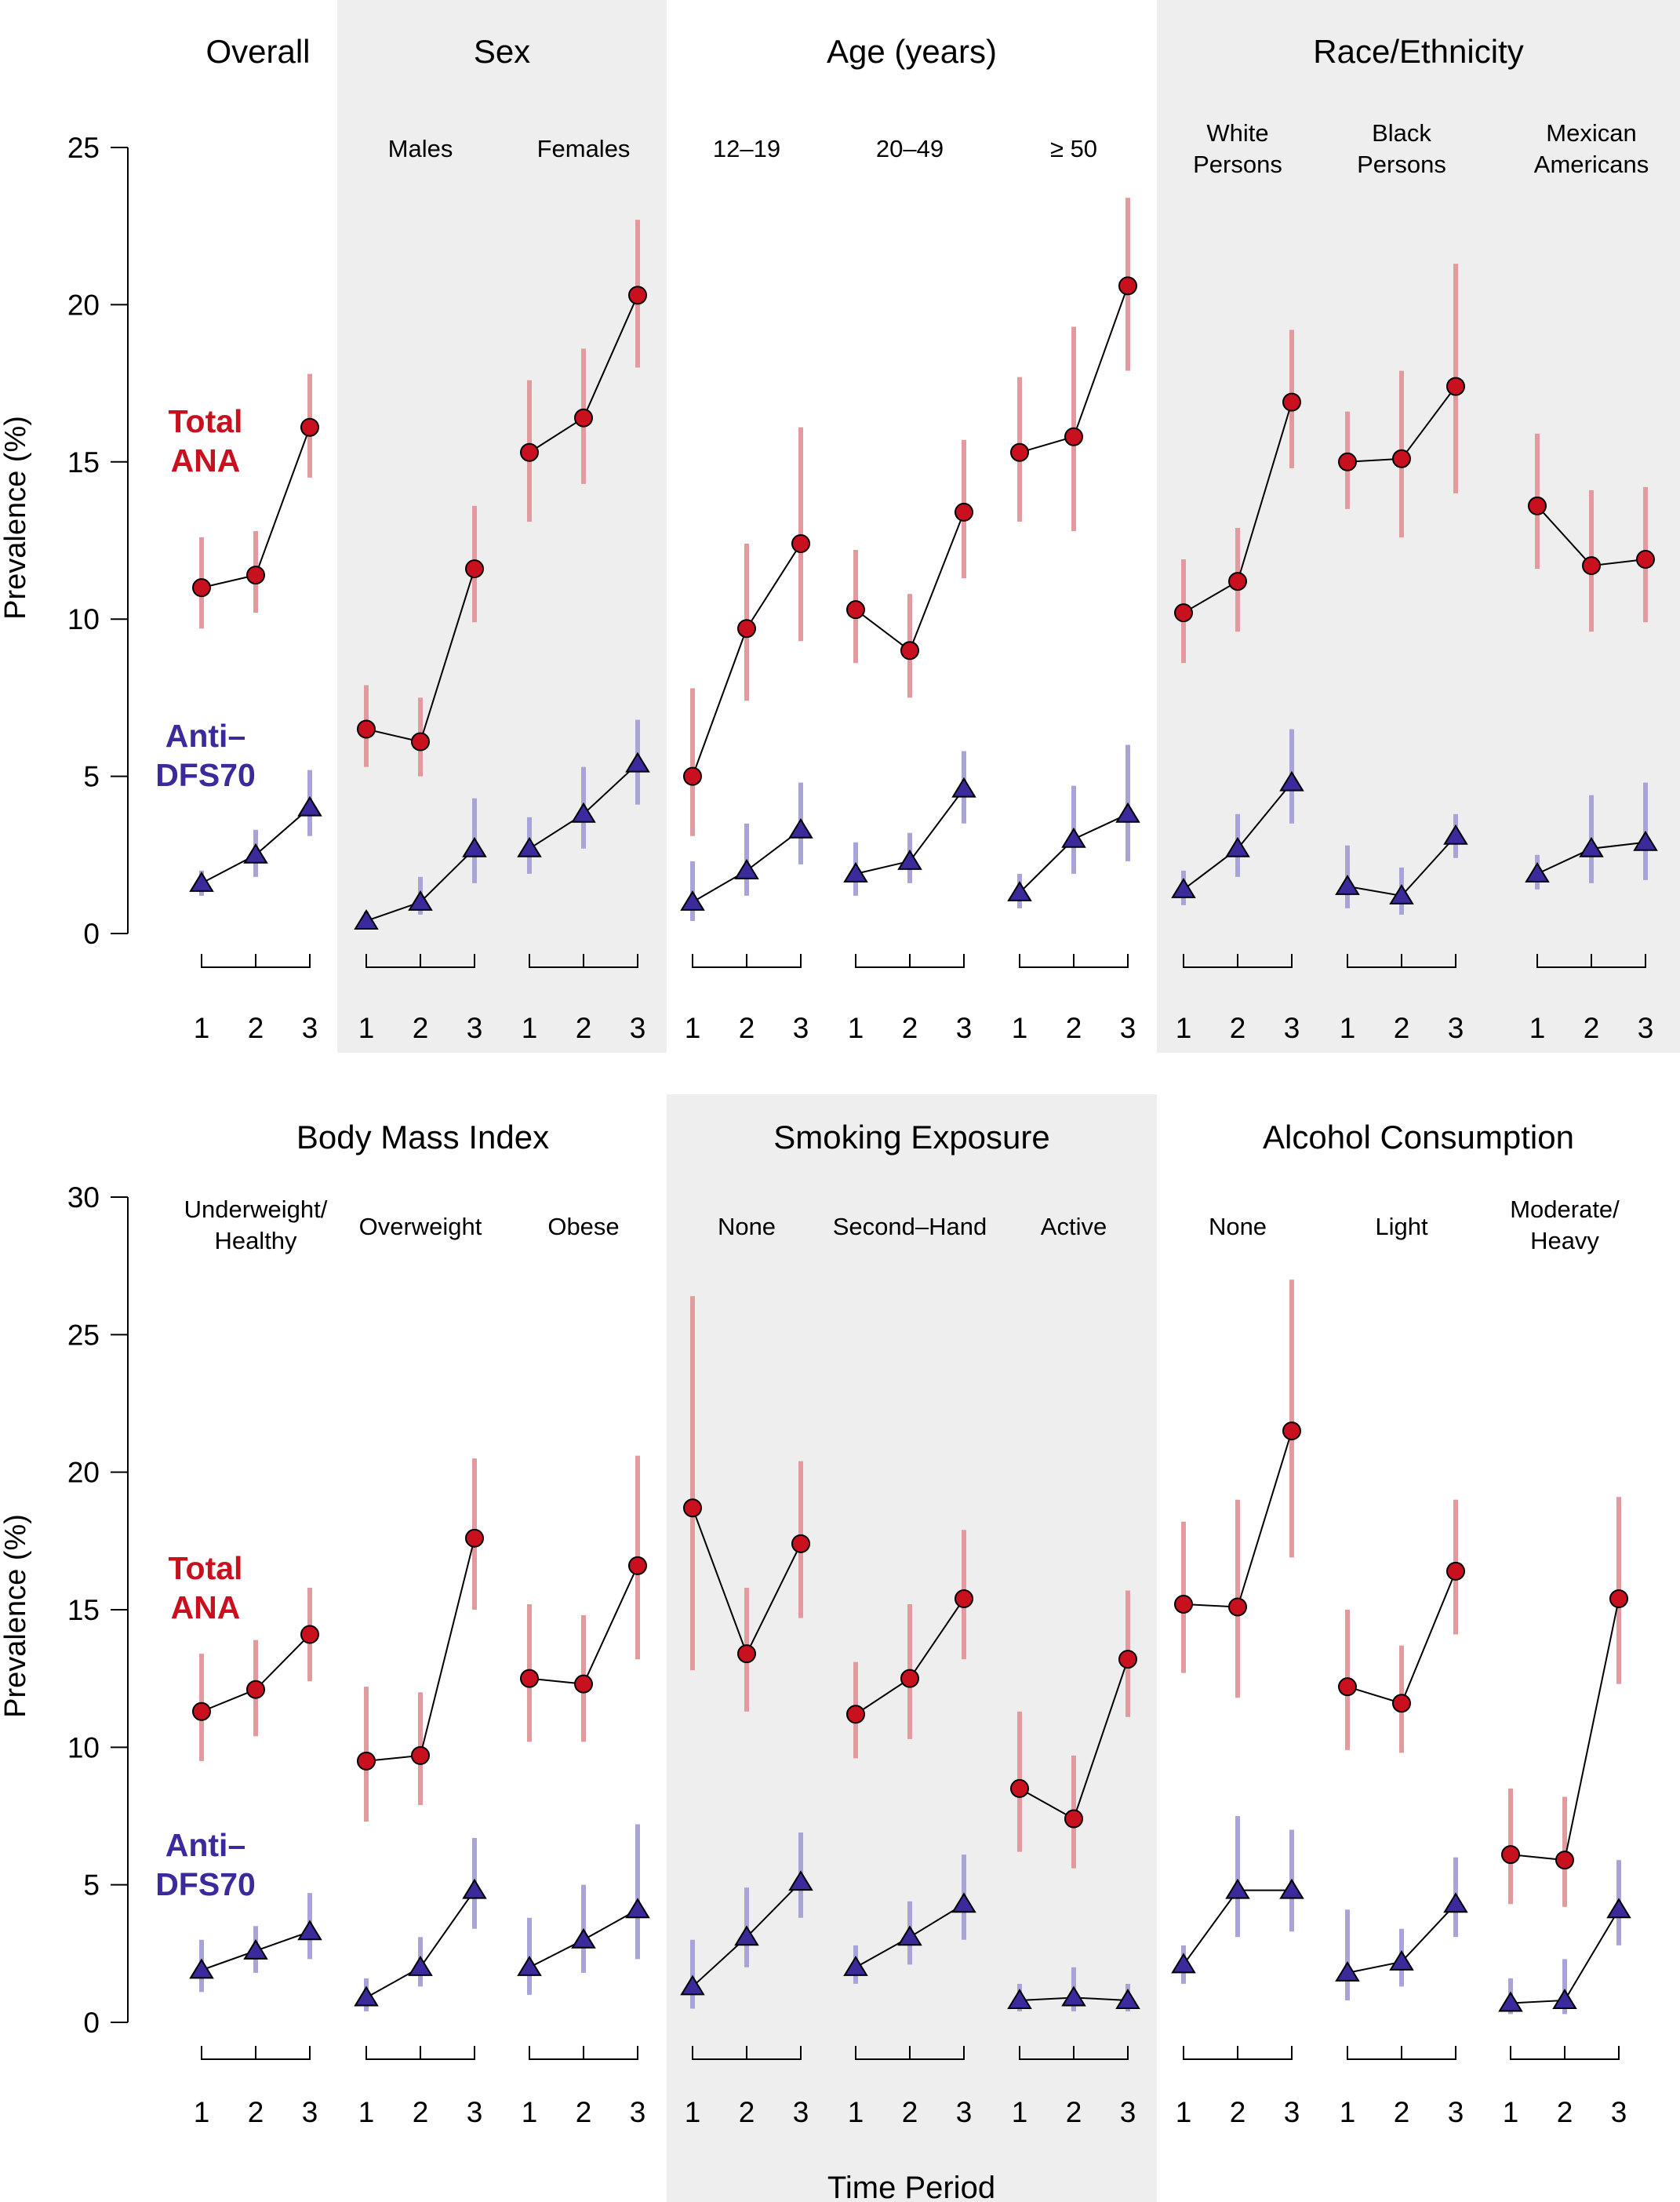 This screenshot has height=2202, width=1680. What do you see at coordinates (366, 1028) in the screenshot?
I see `top-sex-males-x-tick-label-1: 1` at bounding box center [366, 1028].